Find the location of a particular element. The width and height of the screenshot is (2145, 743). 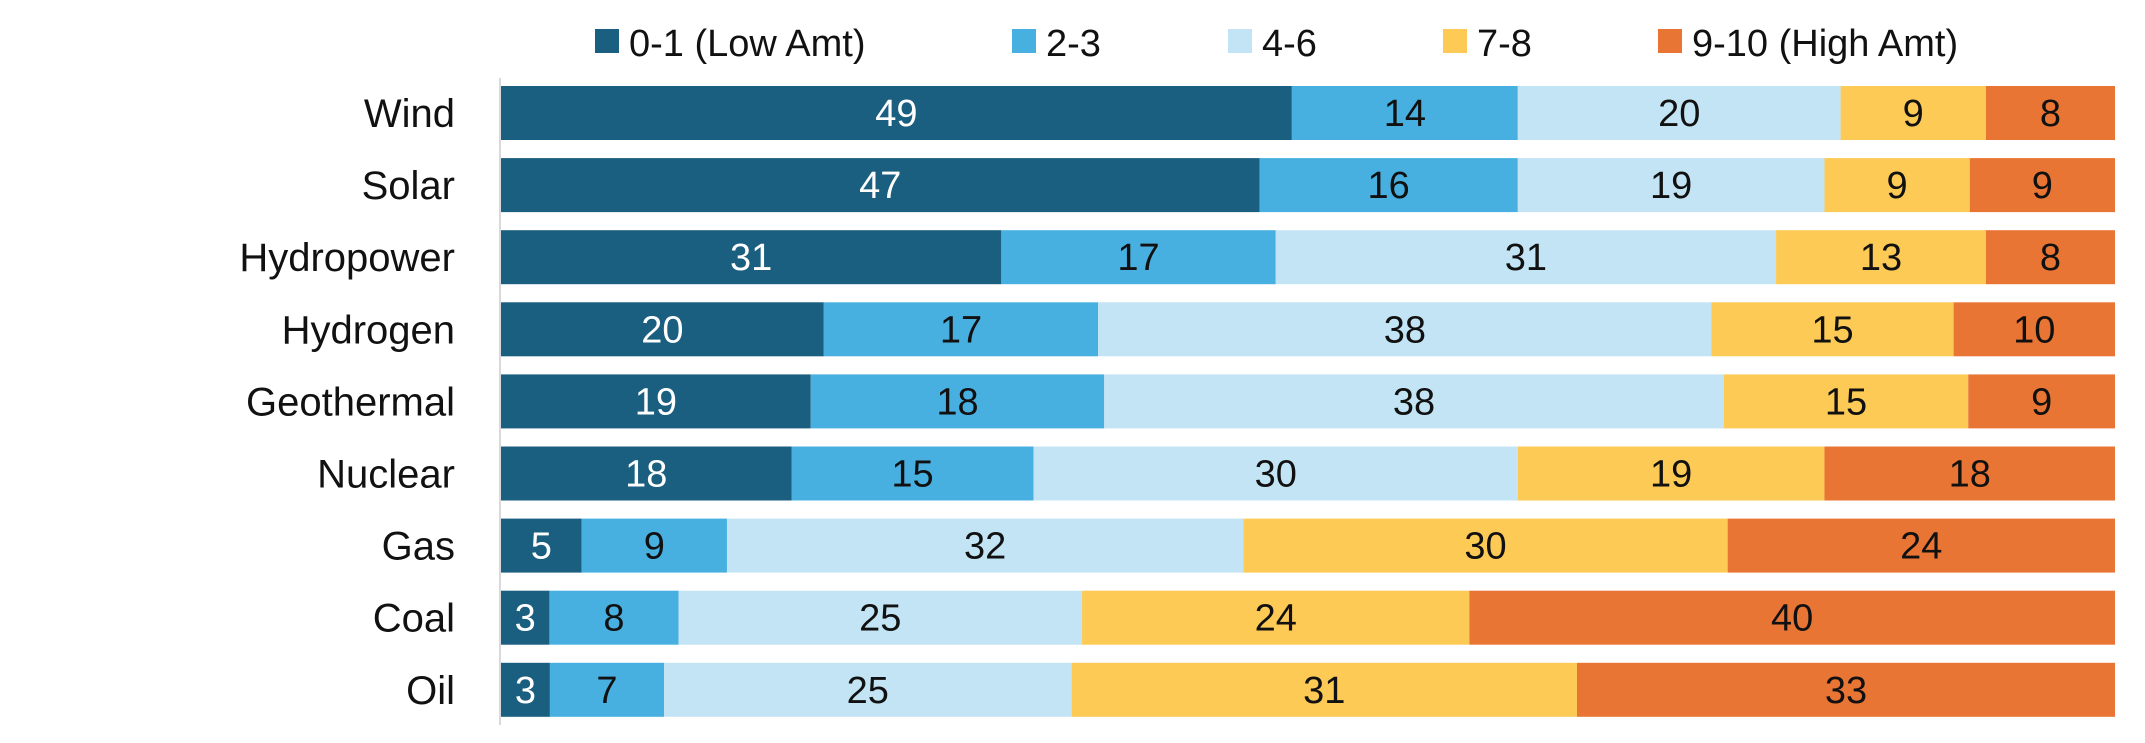

data-label-oil-4-6: 25 is located at coordinates (868, 691).